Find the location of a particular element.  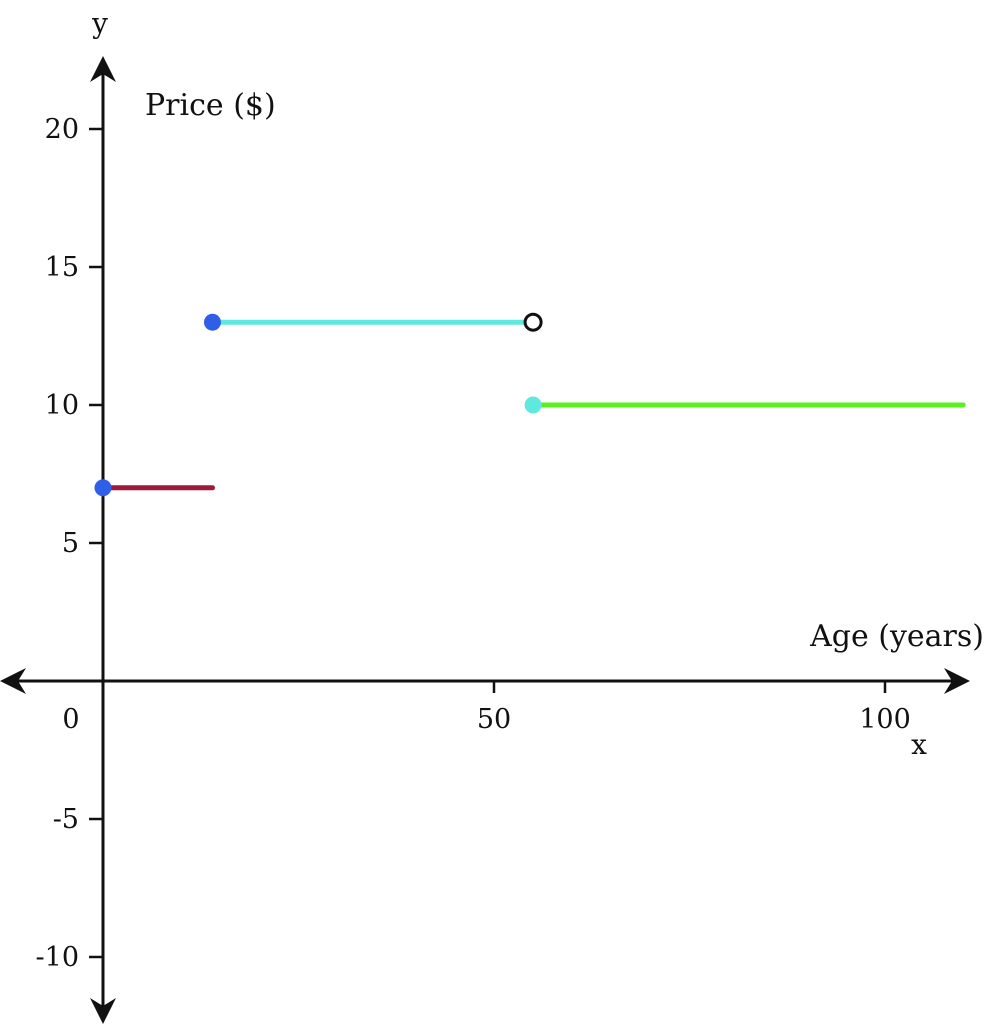

y-ticks: 20 15 10 5 -5 -10 is located at coordinates (69, 543).